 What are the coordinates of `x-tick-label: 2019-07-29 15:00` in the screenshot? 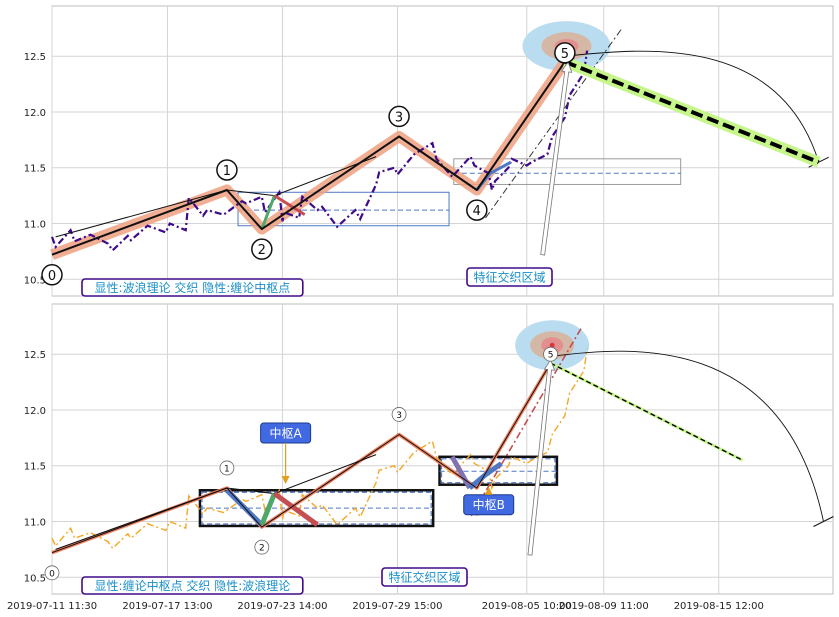 It's located at (397, 606).